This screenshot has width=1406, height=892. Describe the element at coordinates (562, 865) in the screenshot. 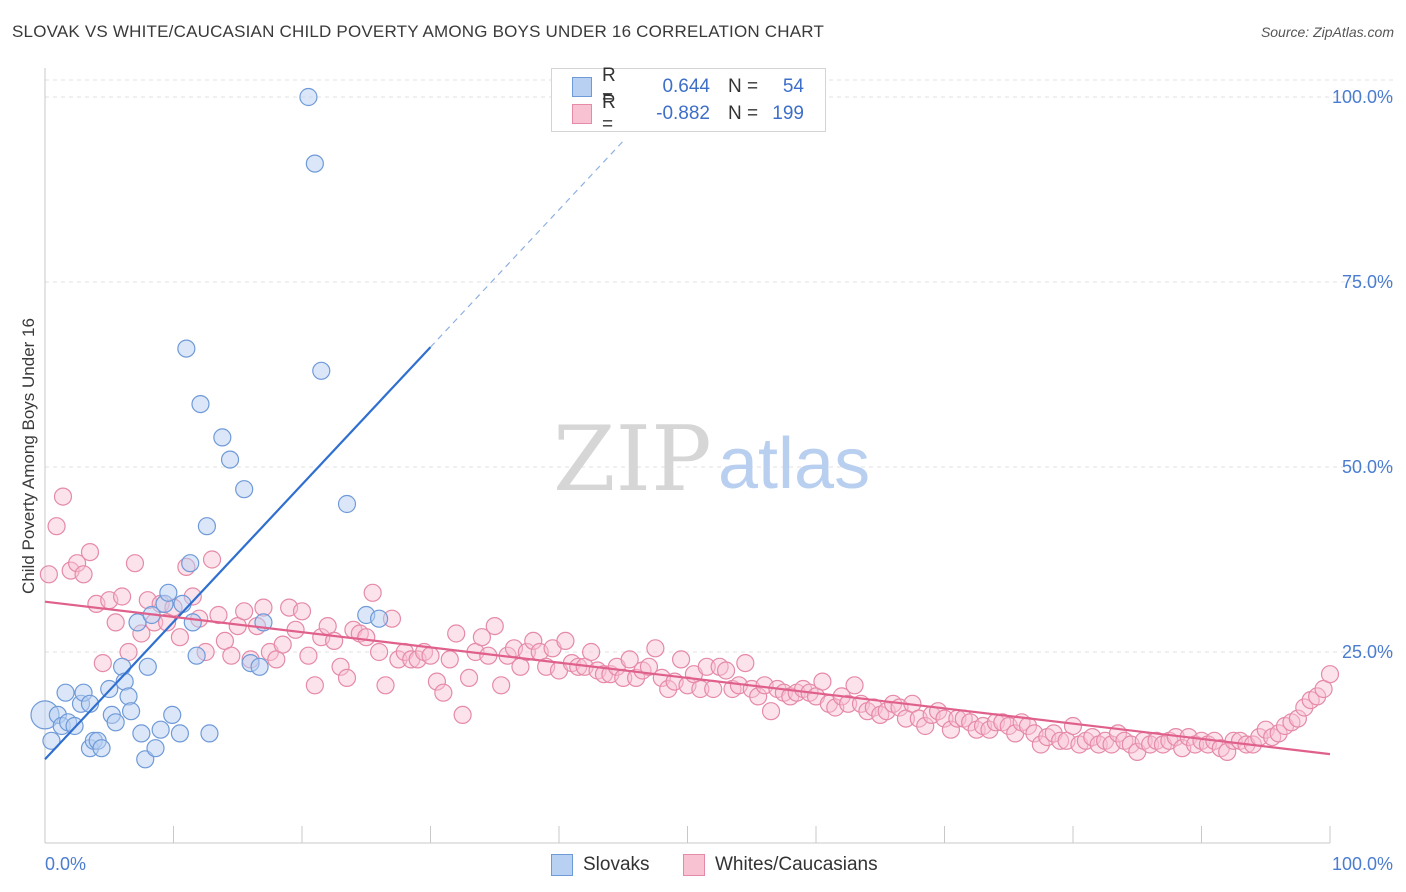

I see `bottom-legend-swatch-slovaks` at that location.